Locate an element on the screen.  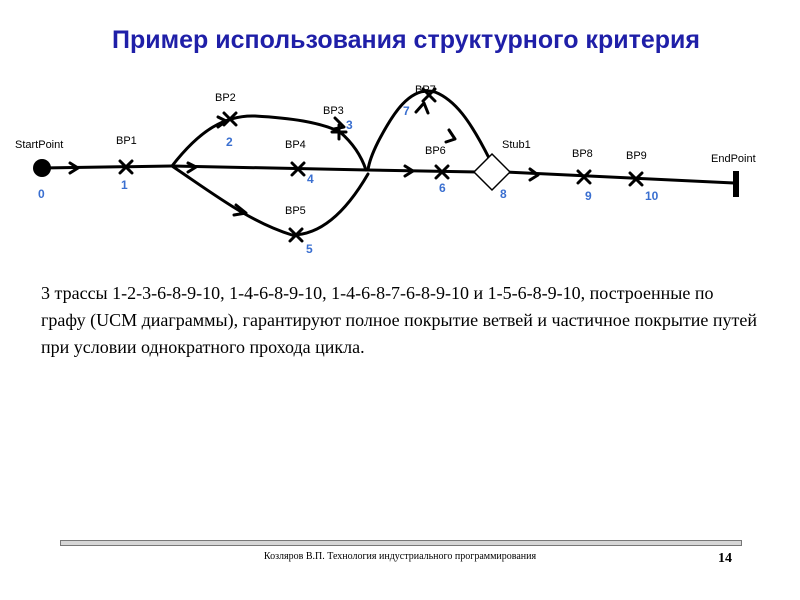
path-start-split is located at coordinates (107, 167).